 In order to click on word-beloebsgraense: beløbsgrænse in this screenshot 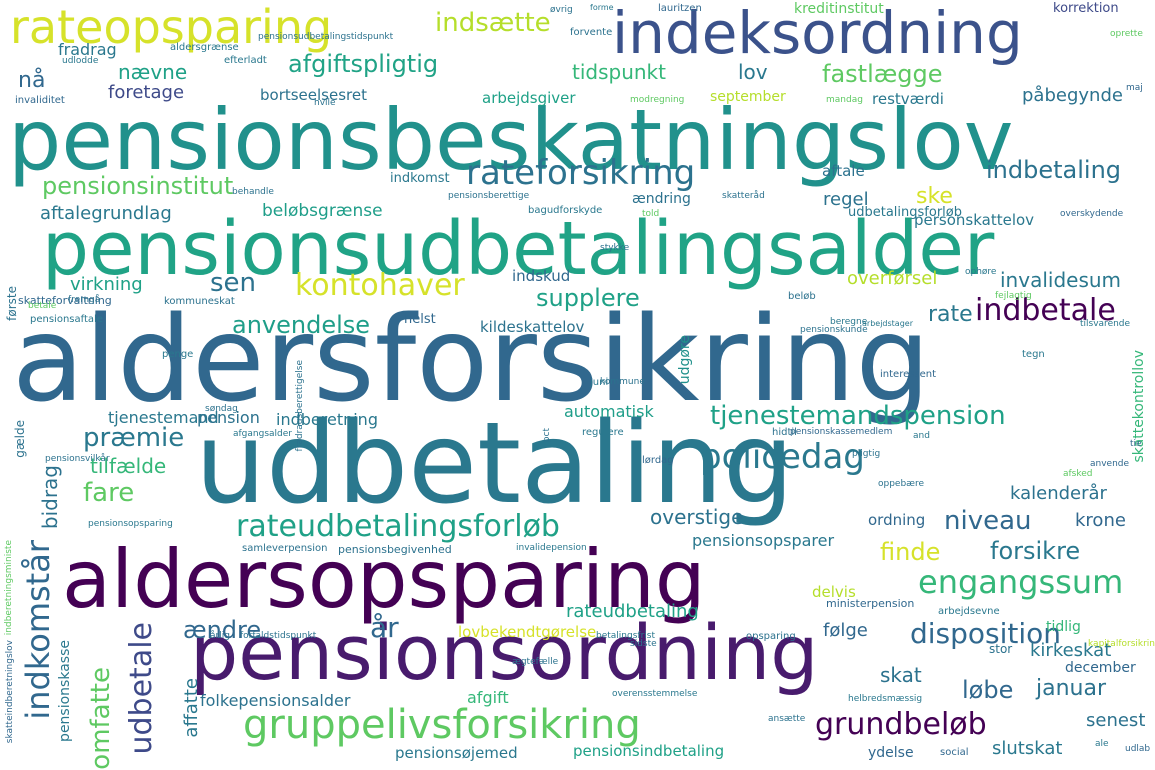, I will do `click(322, 211)`.